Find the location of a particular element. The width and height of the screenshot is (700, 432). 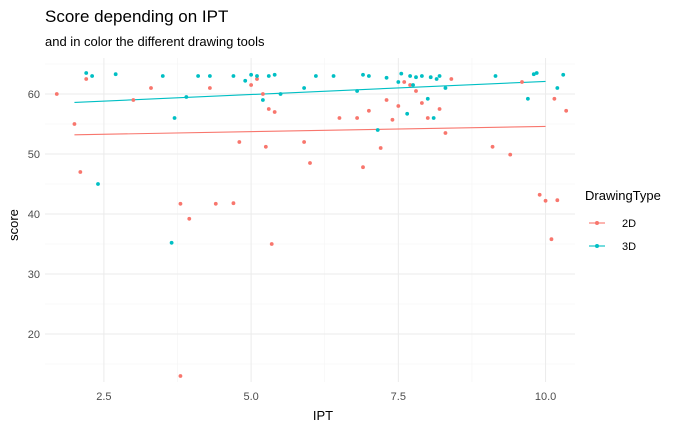

legend-title: DrawingType is located at coordinates (623, 195).